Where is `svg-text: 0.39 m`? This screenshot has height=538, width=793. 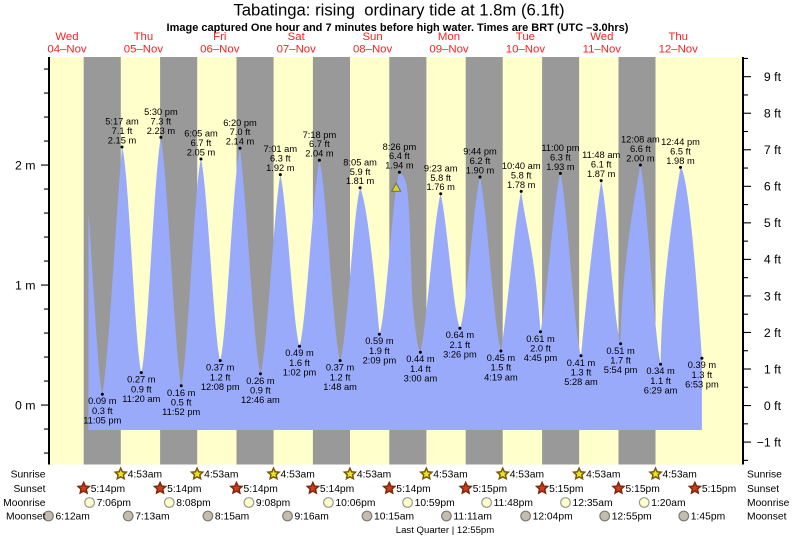 svg-text: 0.39 m is located at coordinates (702, 365).